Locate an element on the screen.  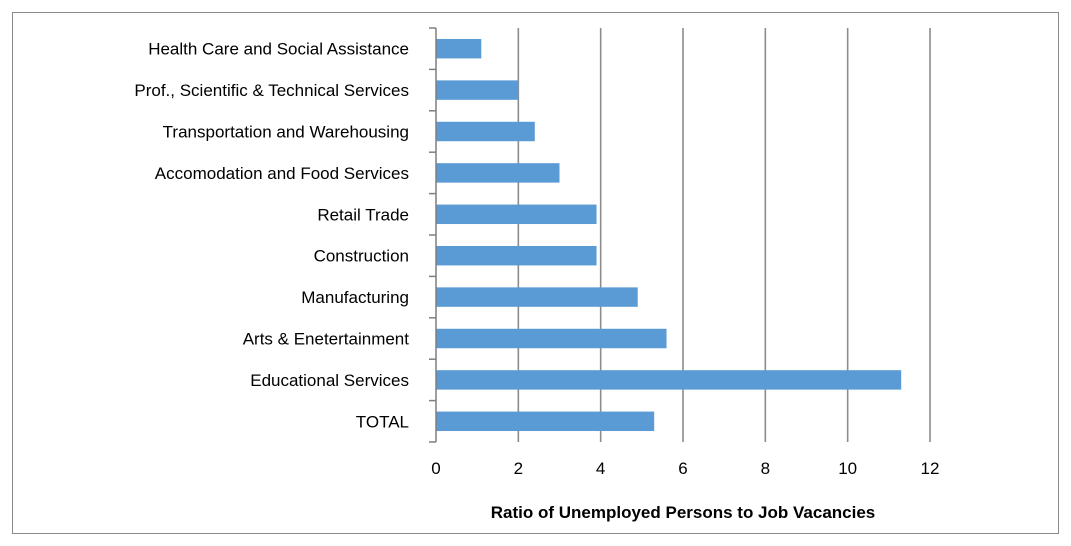
bar-health-care-and-social-assistance is located at coordinates (459, 48).